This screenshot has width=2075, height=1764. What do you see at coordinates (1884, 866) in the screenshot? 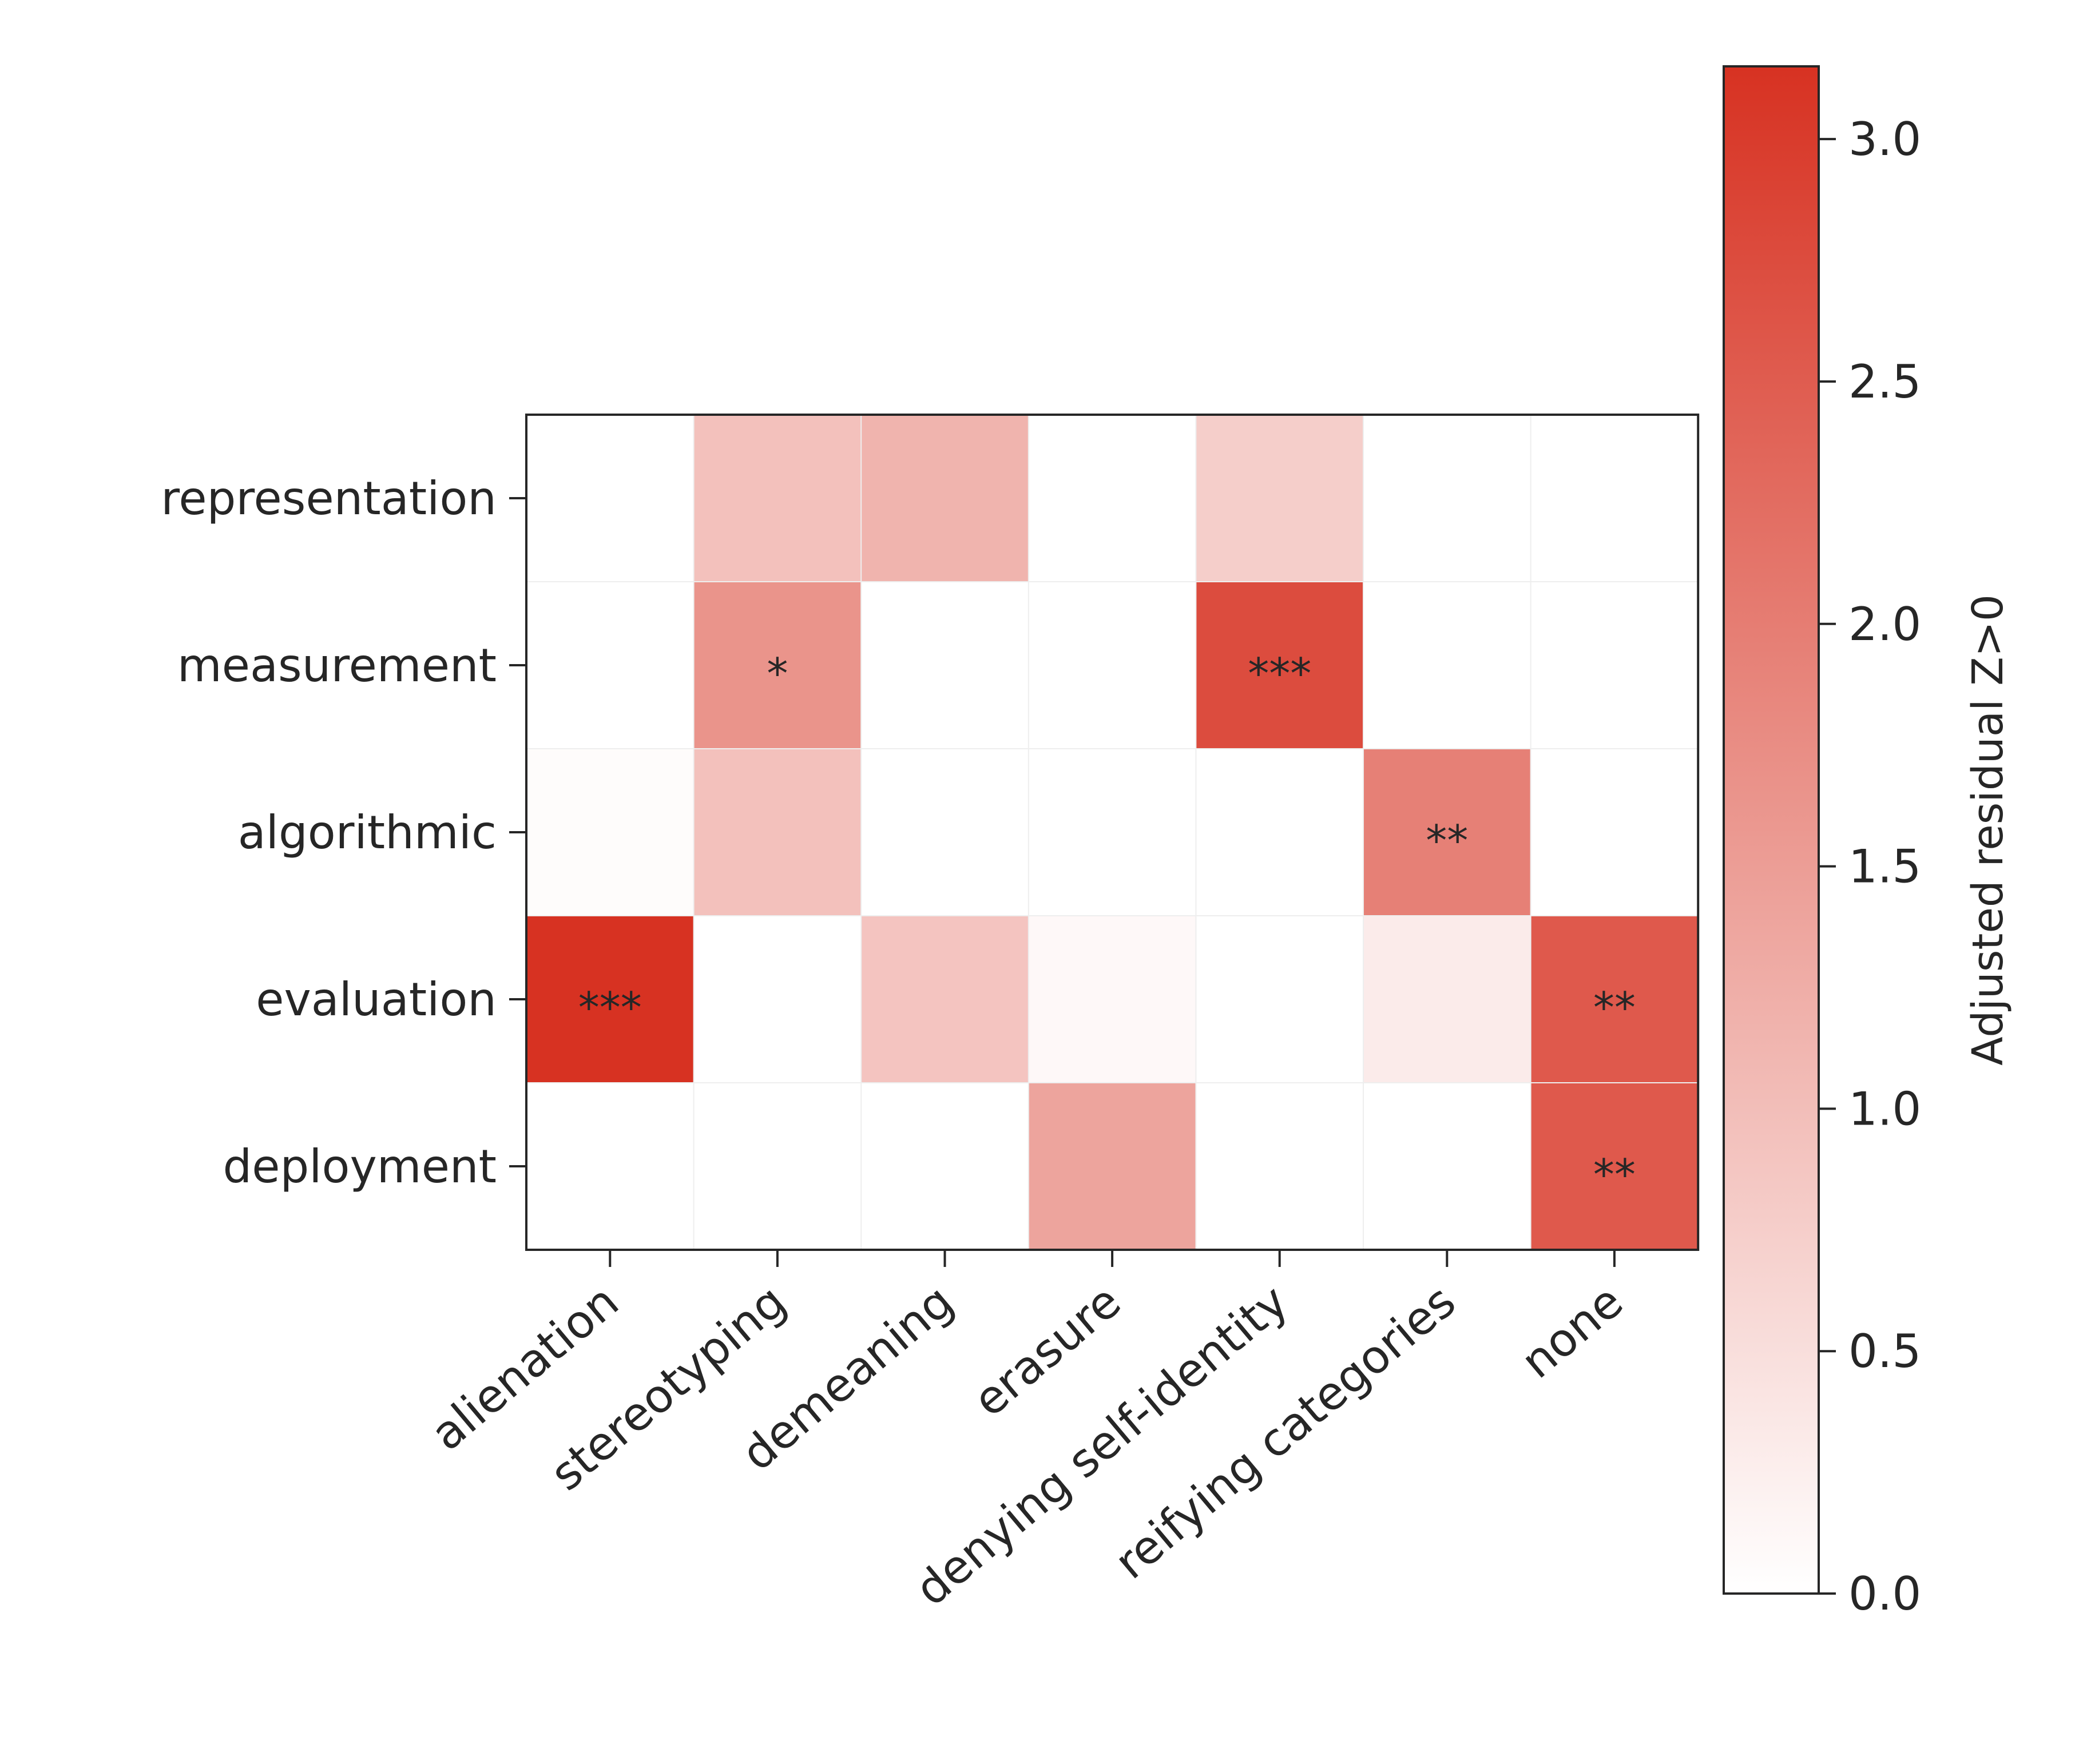
I see `colorbar-tick-label: 1.5` at bounding box center [1884, 866].